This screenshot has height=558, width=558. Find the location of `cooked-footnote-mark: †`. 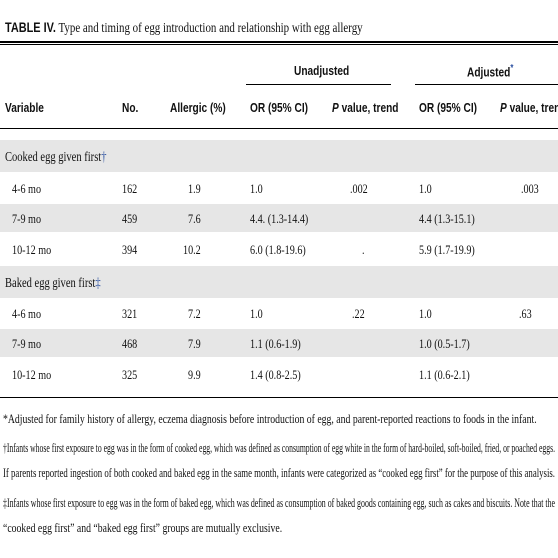

cooked-footnote-mark: † is located at coordinates (104, 156).